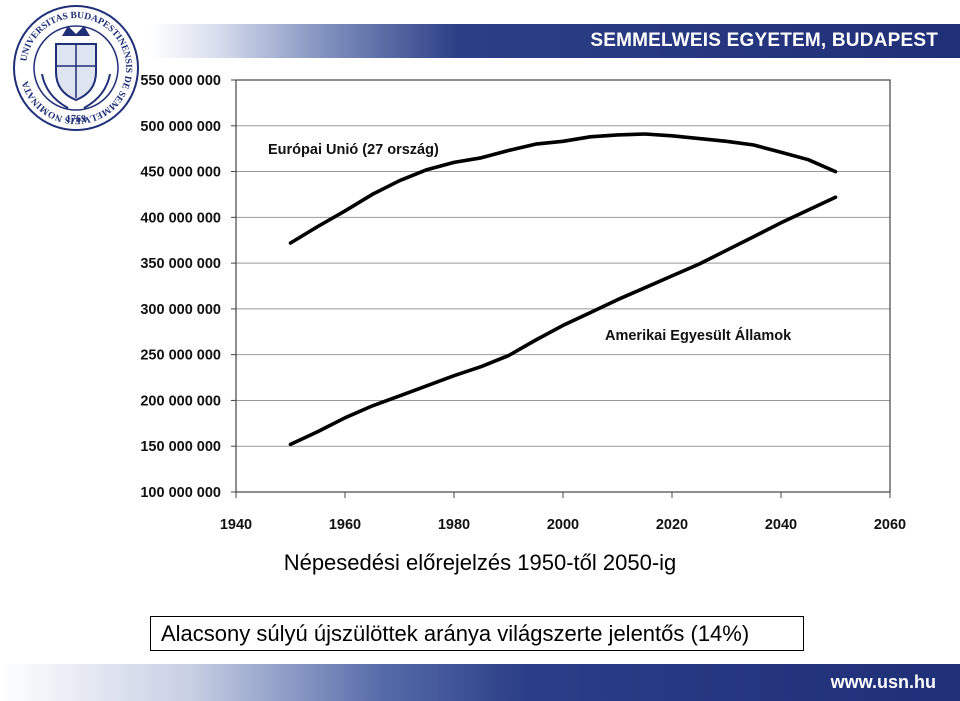  What do you see at coordinates (180, 447) in the screenshot?
I see `y-tick-label: 150 000 000` at bounding box center [180, 447].